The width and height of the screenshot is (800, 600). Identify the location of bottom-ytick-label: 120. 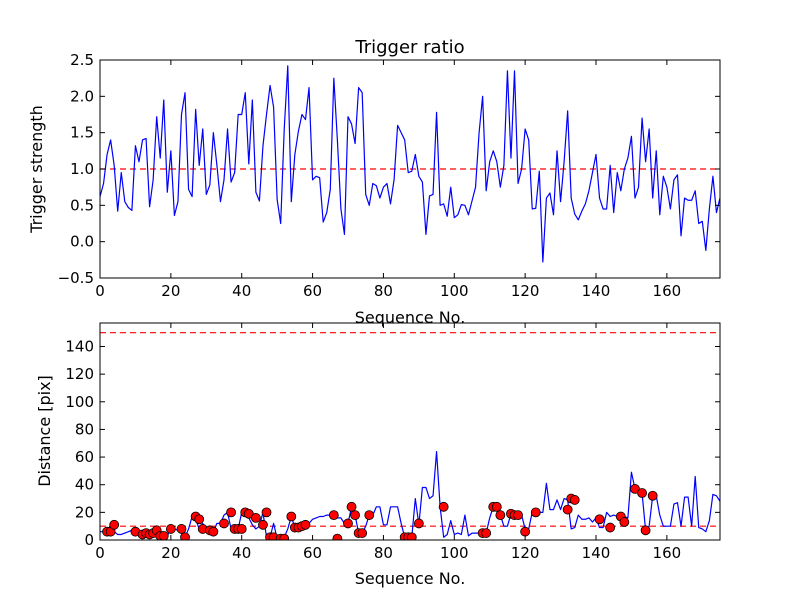
(79, 374).